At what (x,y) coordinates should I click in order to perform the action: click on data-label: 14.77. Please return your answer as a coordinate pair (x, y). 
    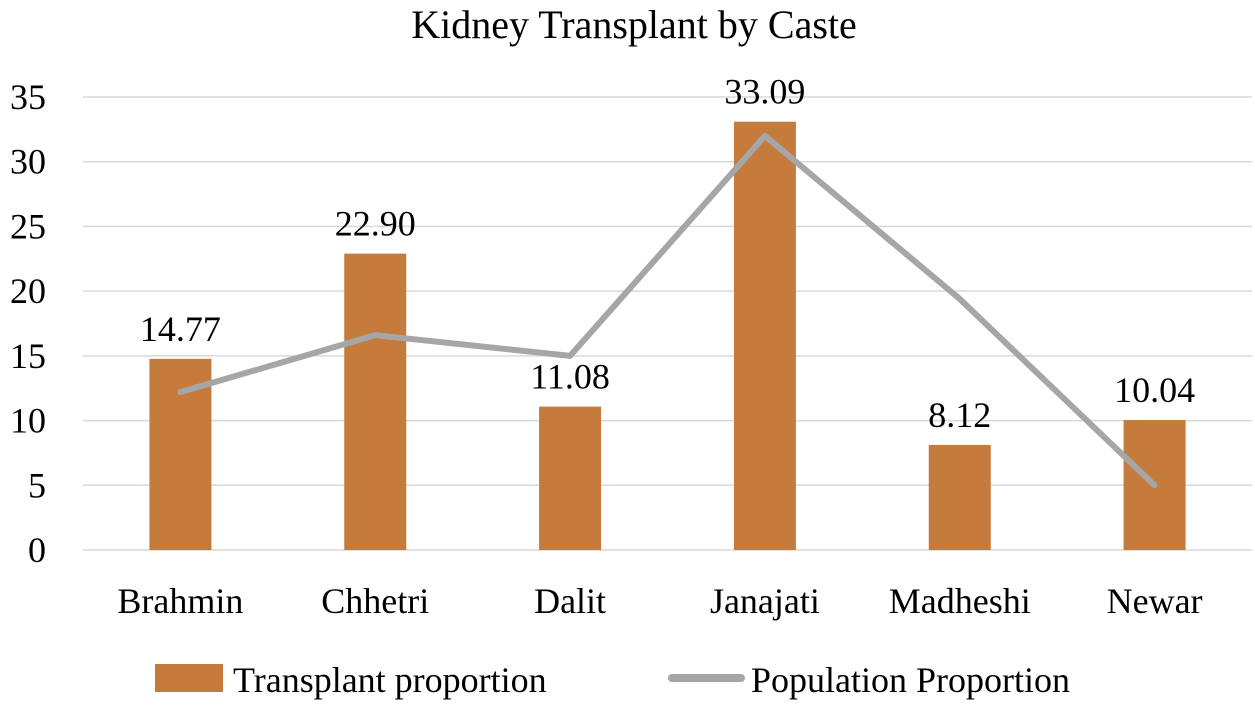
    Looking at the image, I should click on (180, 329).